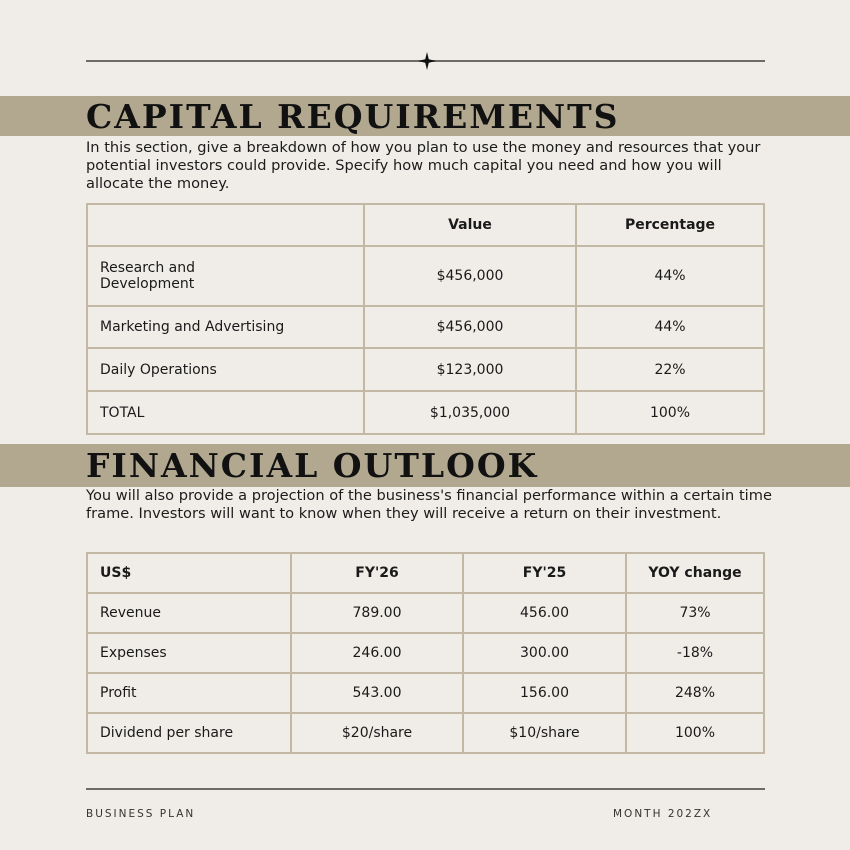 The width and height of the screenshot is (850, 850). What do you see at coordinates (225, 412) in the screenshot?
I see `row-label: TOTAL` at bounding box center [225, 412].